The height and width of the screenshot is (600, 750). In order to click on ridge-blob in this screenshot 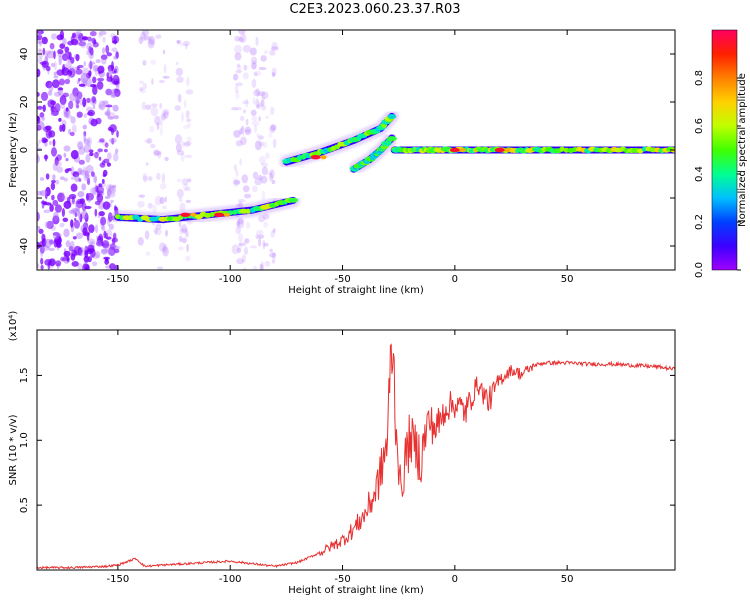, I will do `click(392, 116)`.